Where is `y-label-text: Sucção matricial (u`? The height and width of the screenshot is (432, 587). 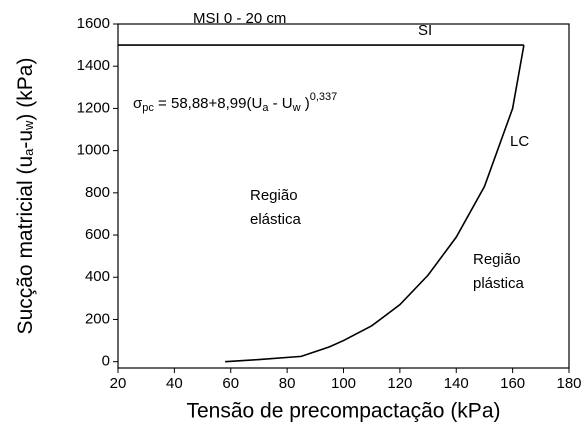 y-label-text: Sucção matricial (u is located at coordinates (25, 245).